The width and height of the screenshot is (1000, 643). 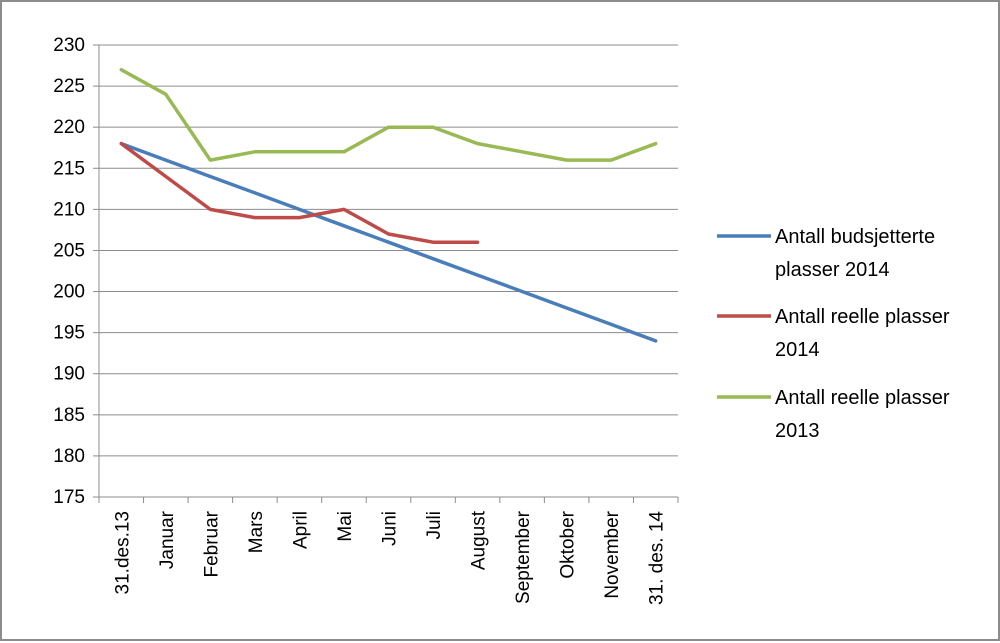 I want to click on x-tick-label: Januar, so click(x=167, y=539).